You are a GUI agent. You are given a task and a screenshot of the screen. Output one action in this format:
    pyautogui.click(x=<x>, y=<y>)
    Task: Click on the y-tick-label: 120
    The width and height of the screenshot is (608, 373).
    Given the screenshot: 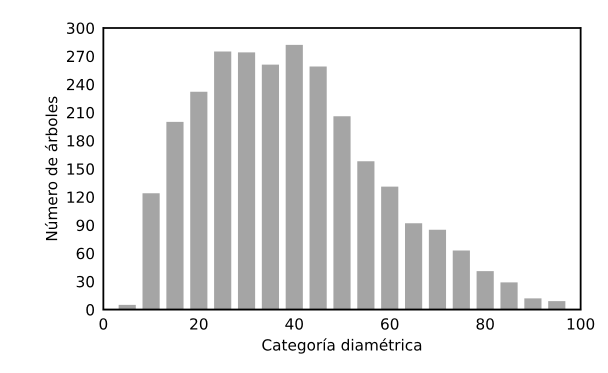 What is the action you would take?
    pyautogui.click(x=81, y=197)
    